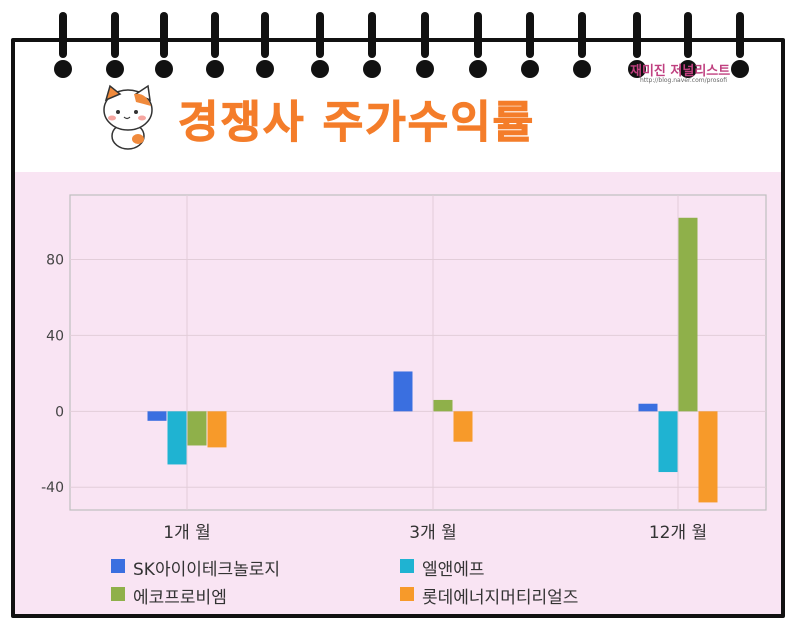  What do you see at coordinates (55, 261) in the screenshot?
I see `y-tick-label: 80` at bounding box center [55, 261].